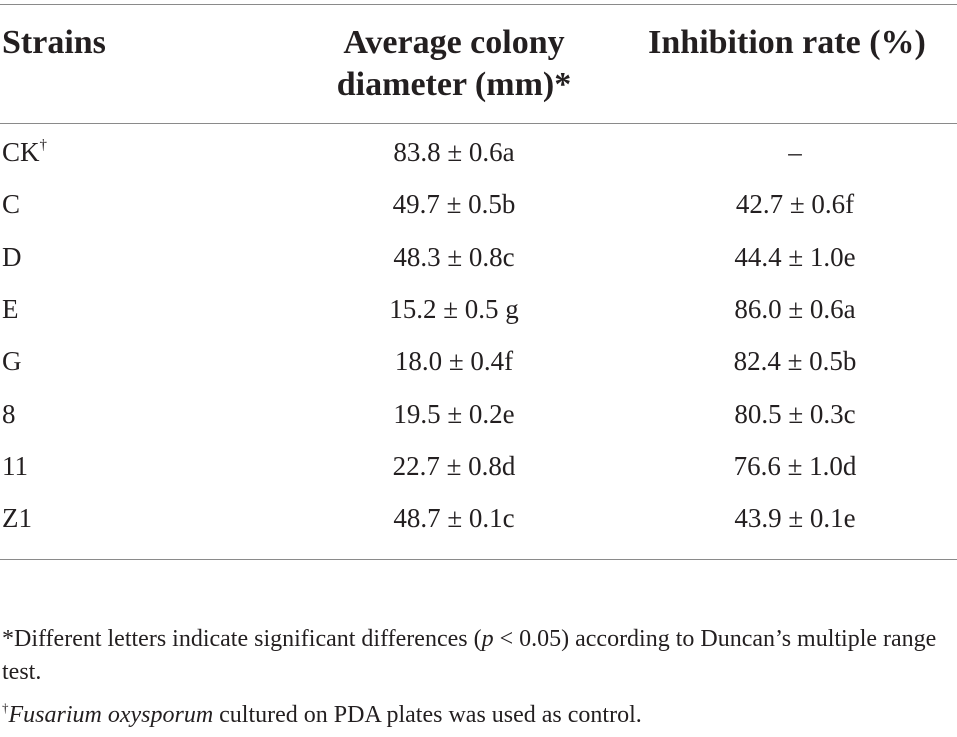 This screenshot has height=737, width=957. Describe the element at coordinates (454, 308) in the screenshot. I see `cell-diameter: 15.2 ± 0.5 g` at that location.